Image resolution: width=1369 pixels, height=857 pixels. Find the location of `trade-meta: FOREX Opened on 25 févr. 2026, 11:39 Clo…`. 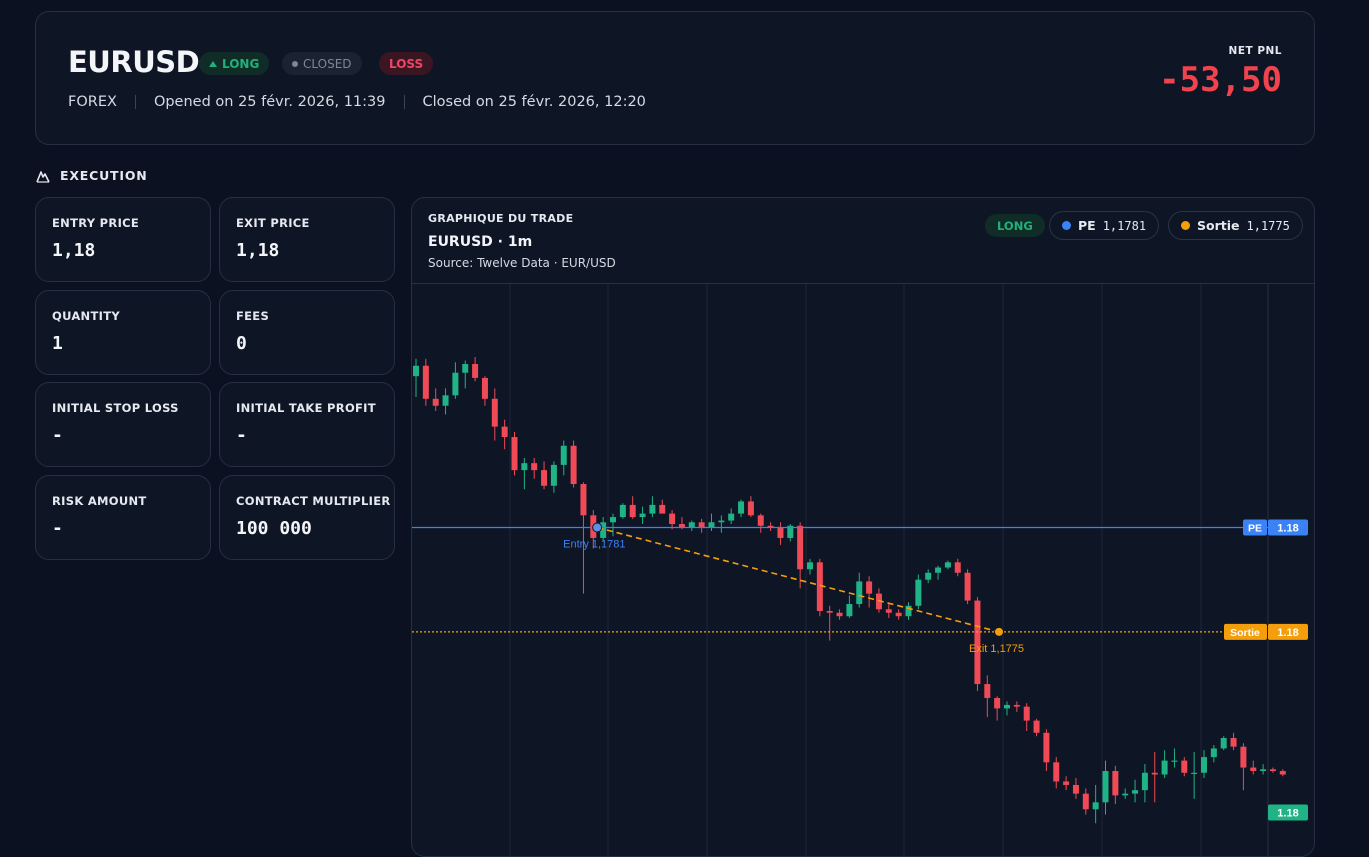

trade-meta: FOREX Opened on 25 févr. 2026, 11:39 Clo… is located at coordinates (357, 102).